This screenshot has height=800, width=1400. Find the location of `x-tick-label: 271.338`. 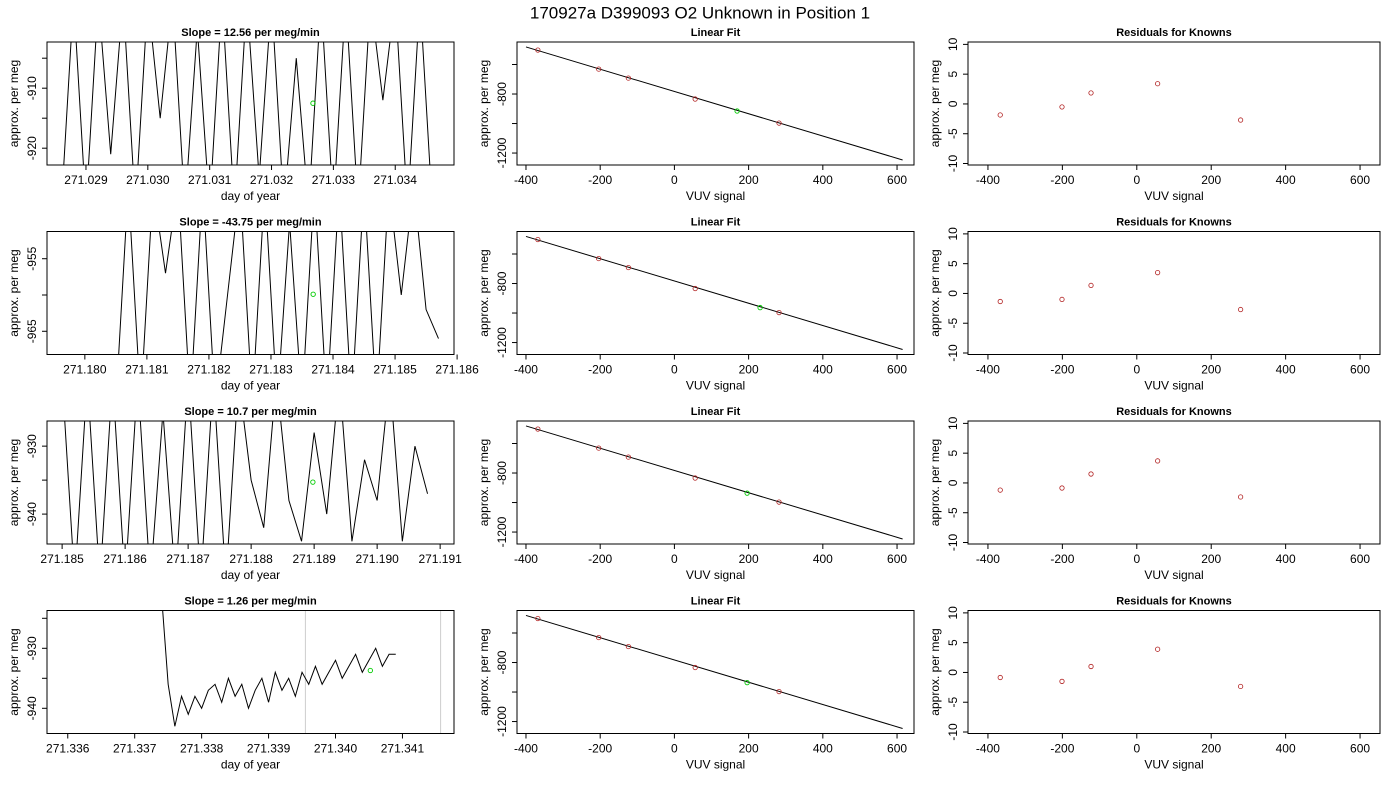

x-tick-label: 271.338 is located at coordinates (202, 749).